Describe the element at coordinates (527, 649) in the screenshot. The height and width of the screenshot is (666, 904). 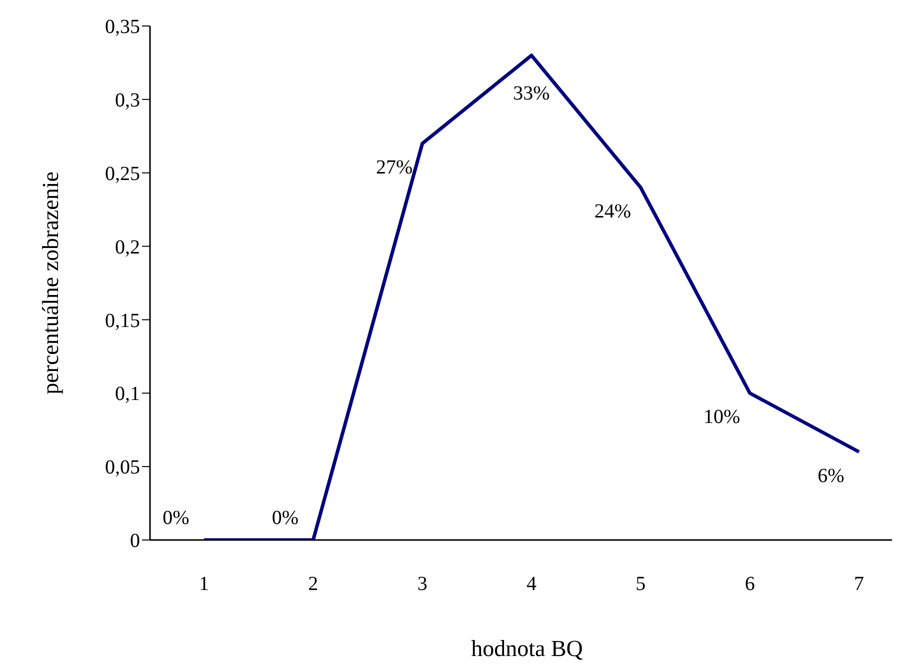
I see `x-axis-title: hodnota BQ` at that location.